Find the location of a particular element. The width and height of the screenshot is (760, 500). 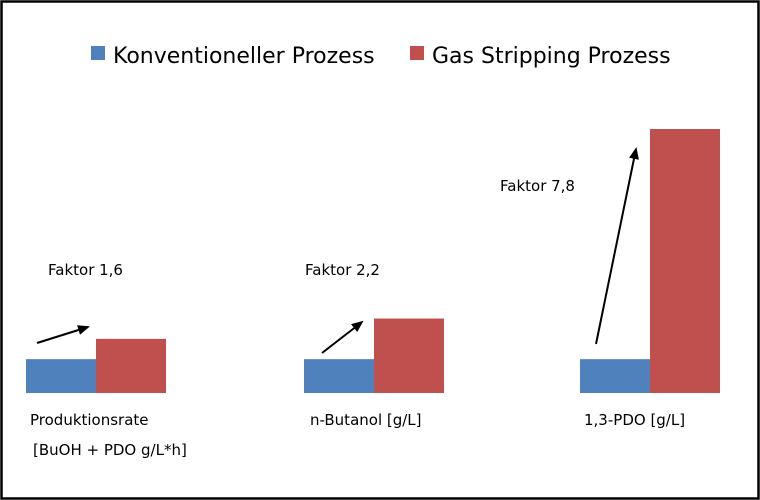

category-label-1-line-2: [BuOH + PDO g/L*h] is located at coordinates (110, 450).